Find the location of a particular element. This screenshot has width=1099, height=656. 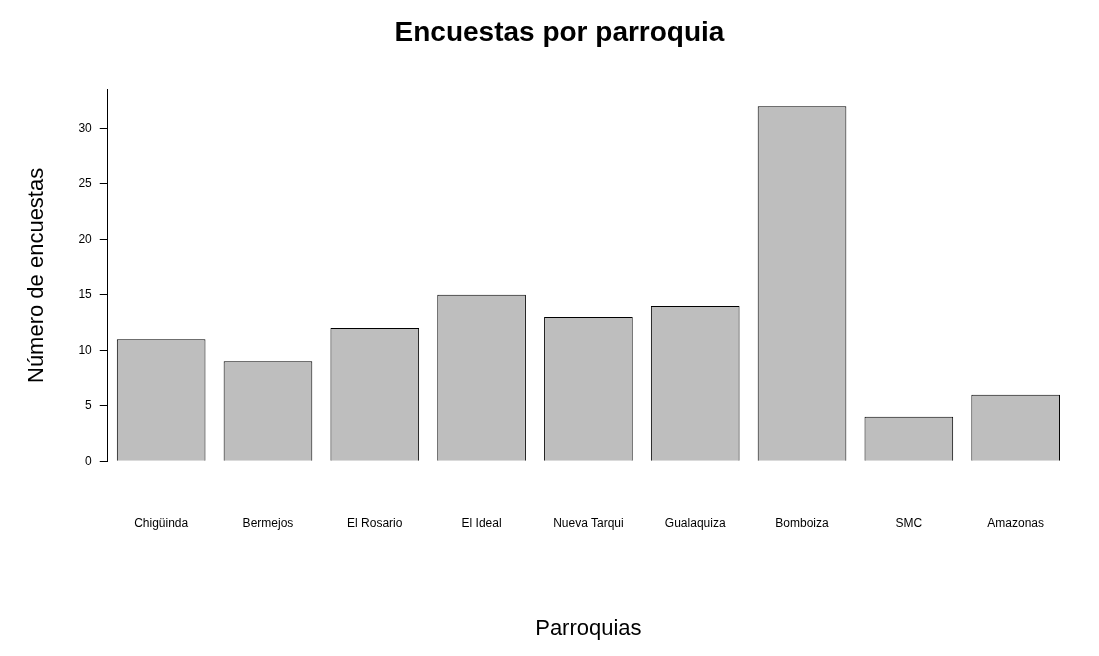

chart-title: Encuestas por parroquia is located at coordinates (559, 31).